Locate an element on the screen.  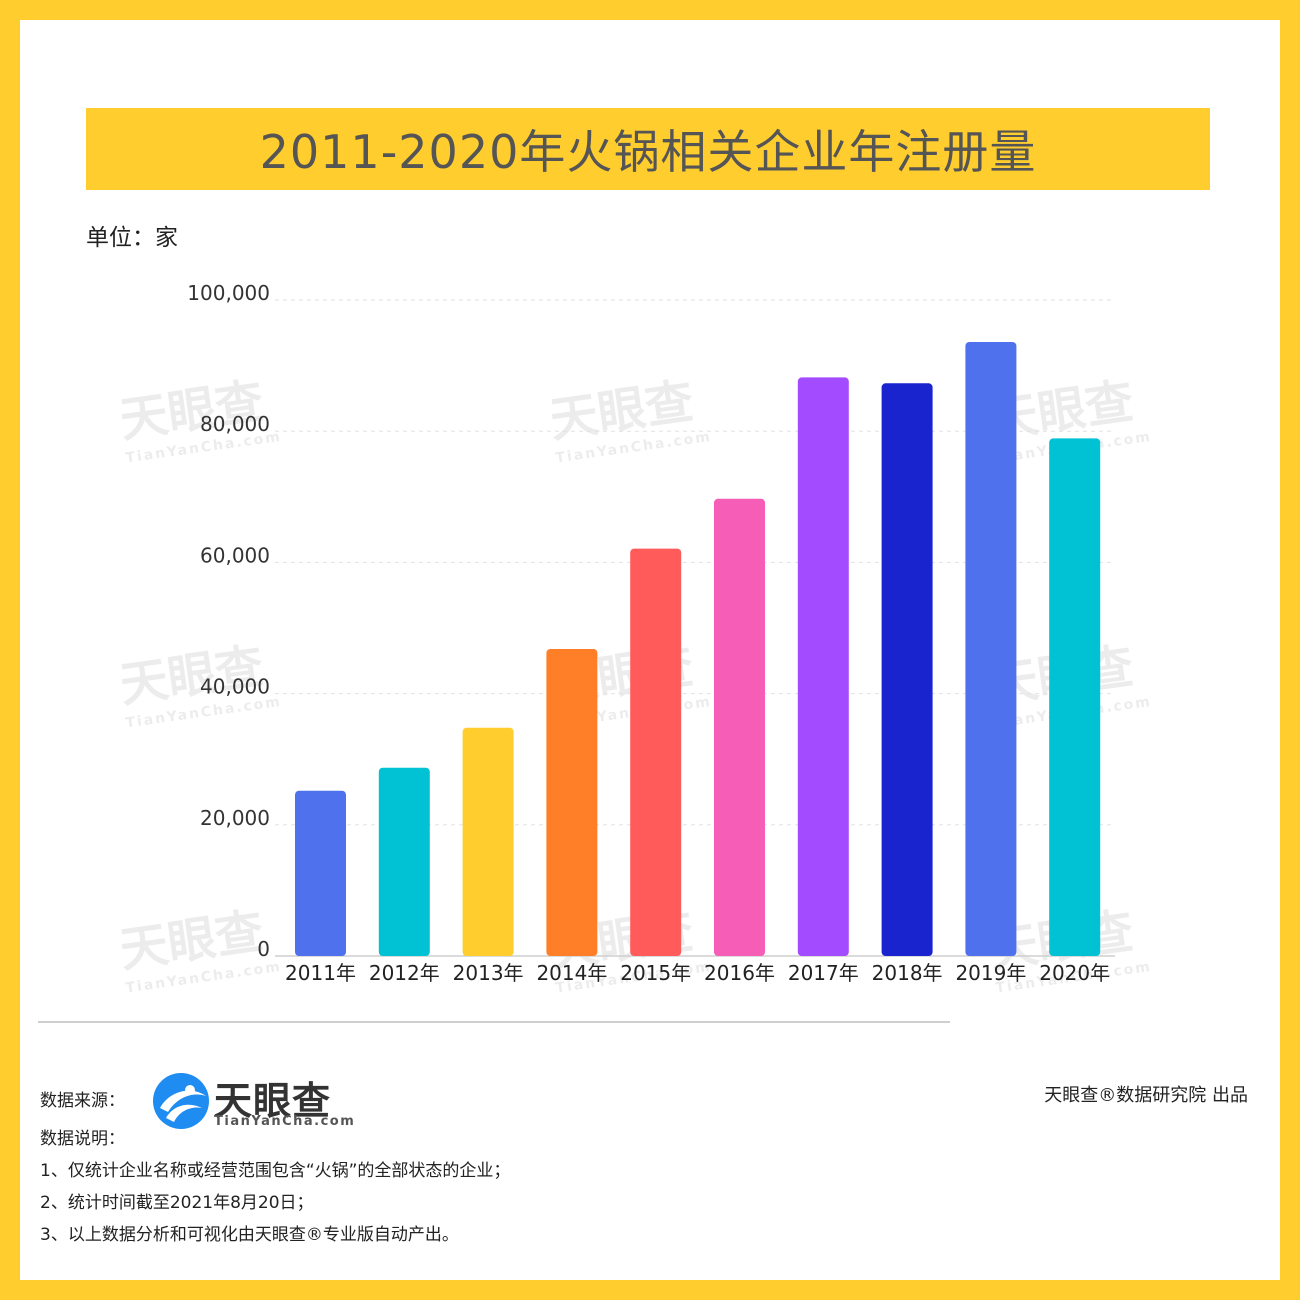
x-tick-label: 2011年 is located at coordinates (320, 973).